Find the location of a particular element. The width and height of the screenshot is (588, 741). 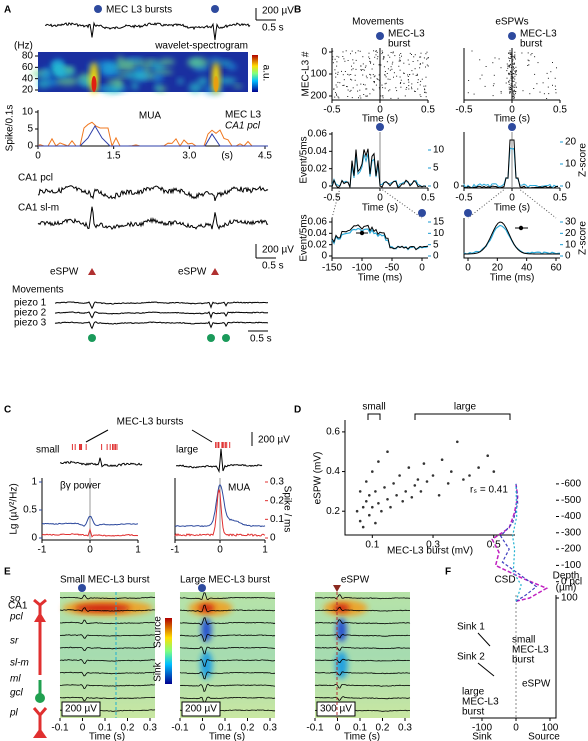

x-tick-label: -0.1 is located at coordinates (315, 728).